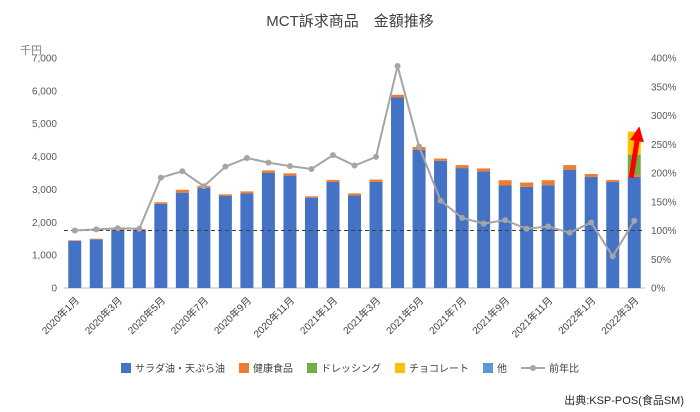 The image size is (700, 412). What do you see at coordinates (31, 51) in the screenshot?
I see `y-axis-unit-label: 千円` at bounding box center [31, 51].